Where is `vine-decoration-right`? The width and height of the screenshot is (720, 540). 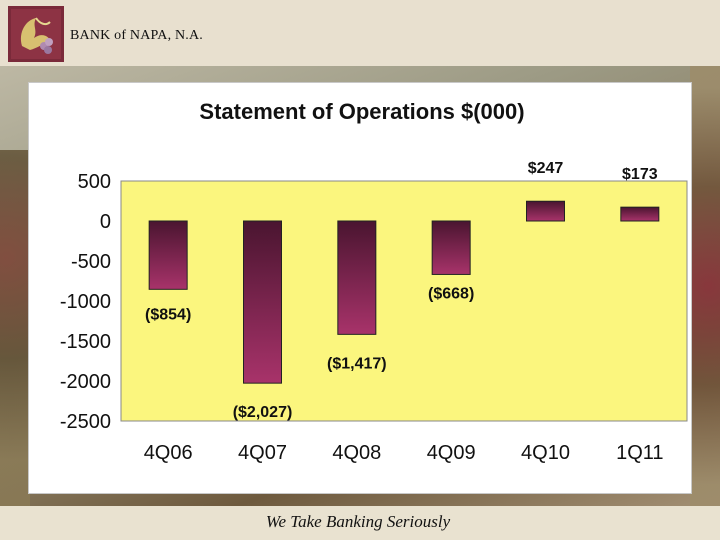 vine-decoration-right is located at coordinates (705, 286).